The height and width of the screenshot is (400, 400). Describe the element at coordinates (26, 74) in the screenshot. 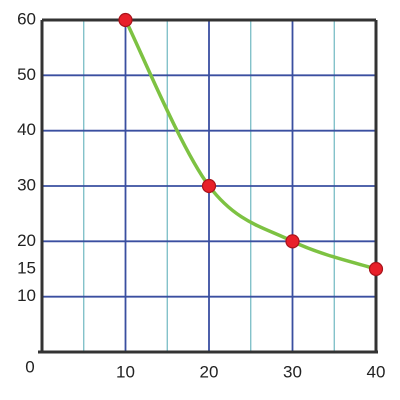

I see `y-tick-label: 50` at that location.